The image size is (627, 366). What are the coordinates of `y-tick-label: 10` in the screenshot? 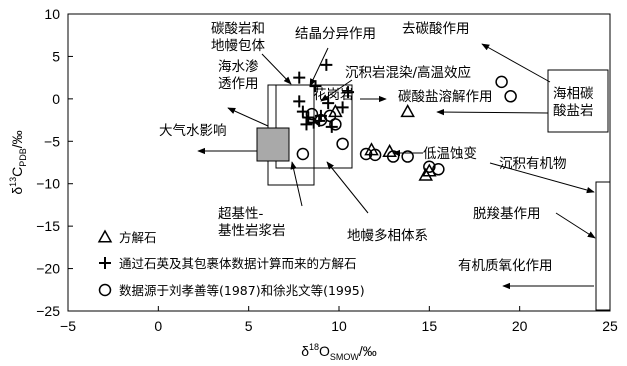 It's located at (52, 14).